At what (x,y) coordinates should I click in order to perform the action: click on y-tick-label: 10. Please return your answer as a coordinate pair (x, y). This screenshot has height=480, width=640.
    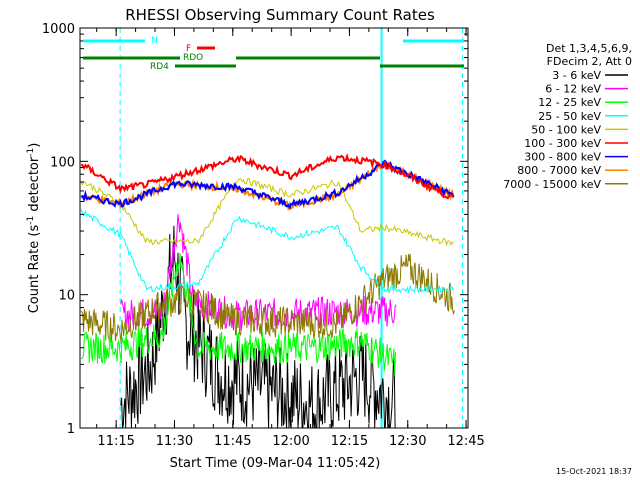
    Looking at the image, I should click on (66, 296).